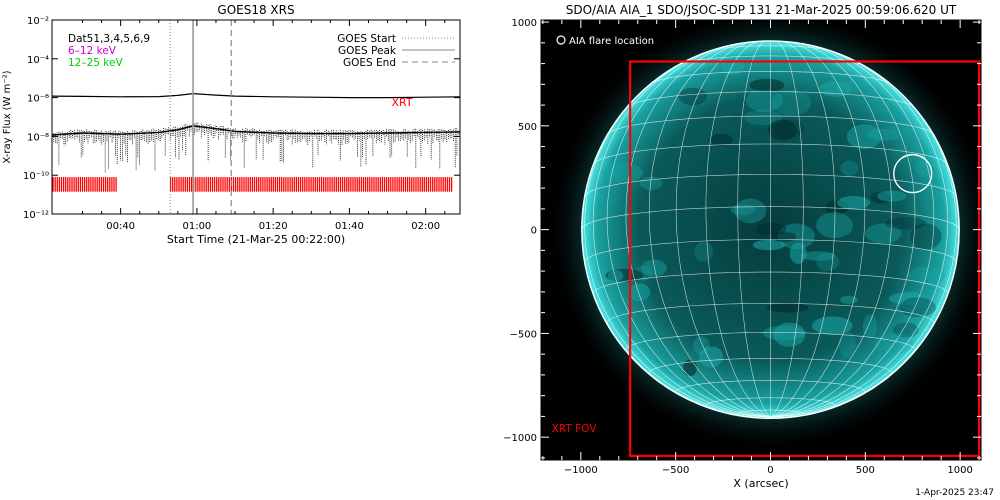 The width and height of the screenshot is (1000, 500). What do you see at coordinates (527, 127) in the screenshot?
I see `aia-y-tick-label: 500` at bounding box center [527, 127].